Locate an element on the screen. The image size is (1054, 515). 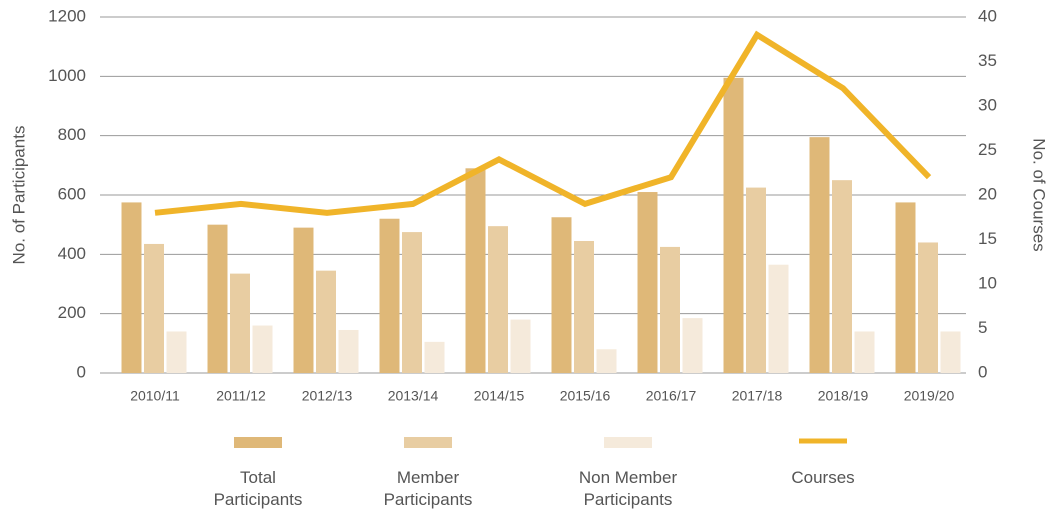
y2-axis-title: No. of Courses is located at coordinates (1039, 194).